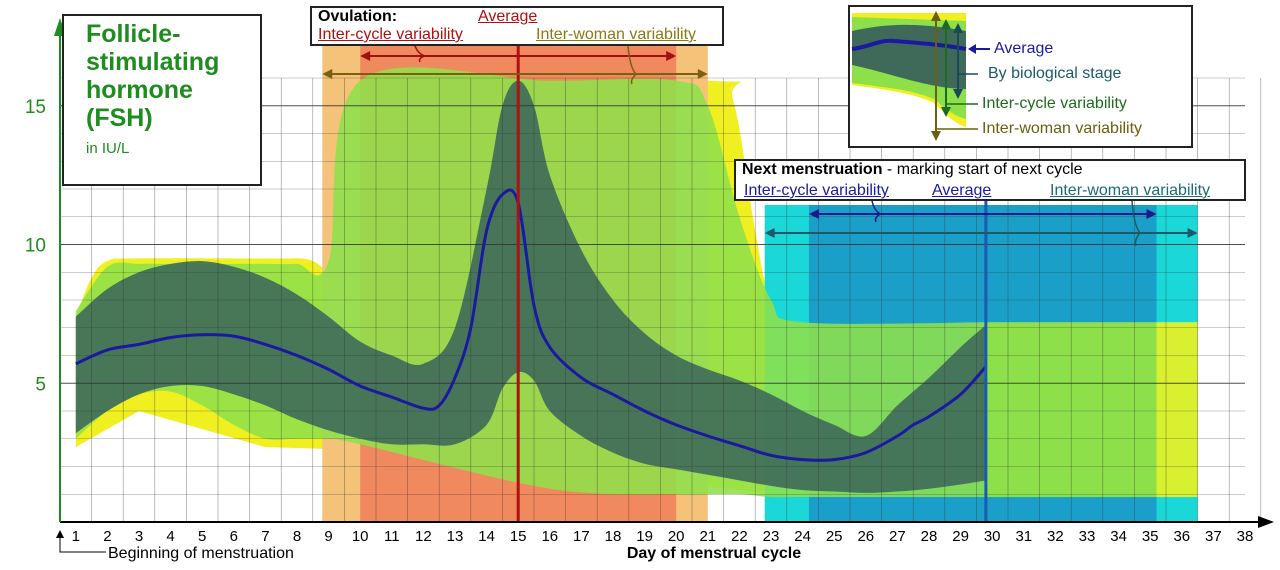 The height and width of the screenshot is (570, 1280). I want to click on ovulation-inter-woman-arrow, so click(515, 74).